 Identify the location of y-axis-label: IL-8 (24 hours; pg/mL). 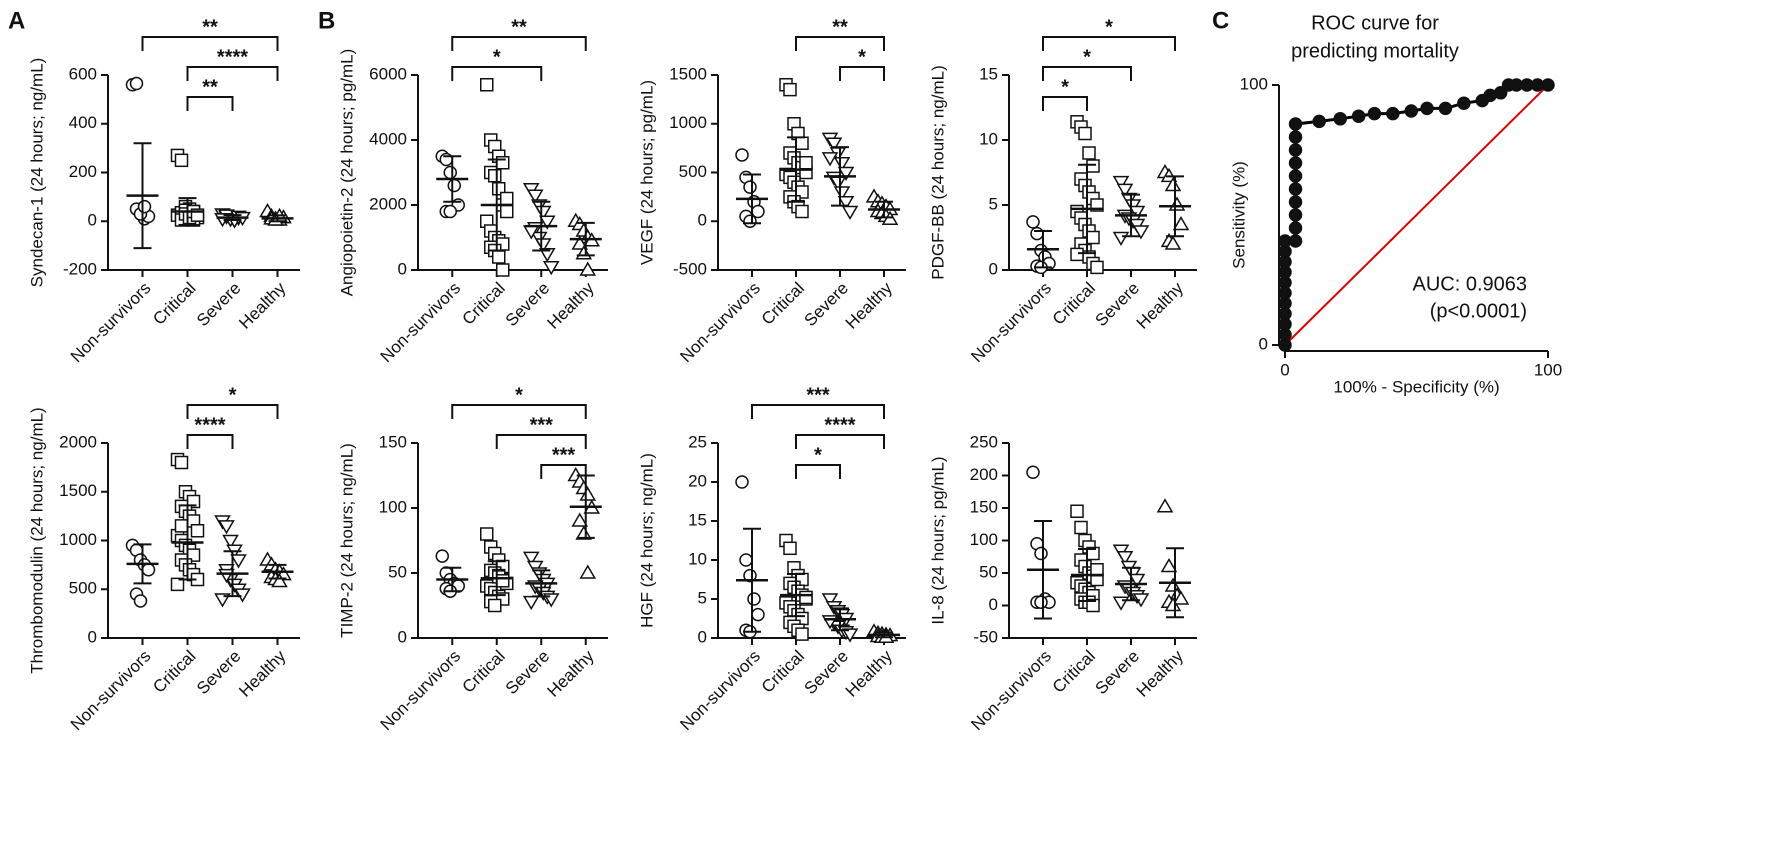
(937, 540).